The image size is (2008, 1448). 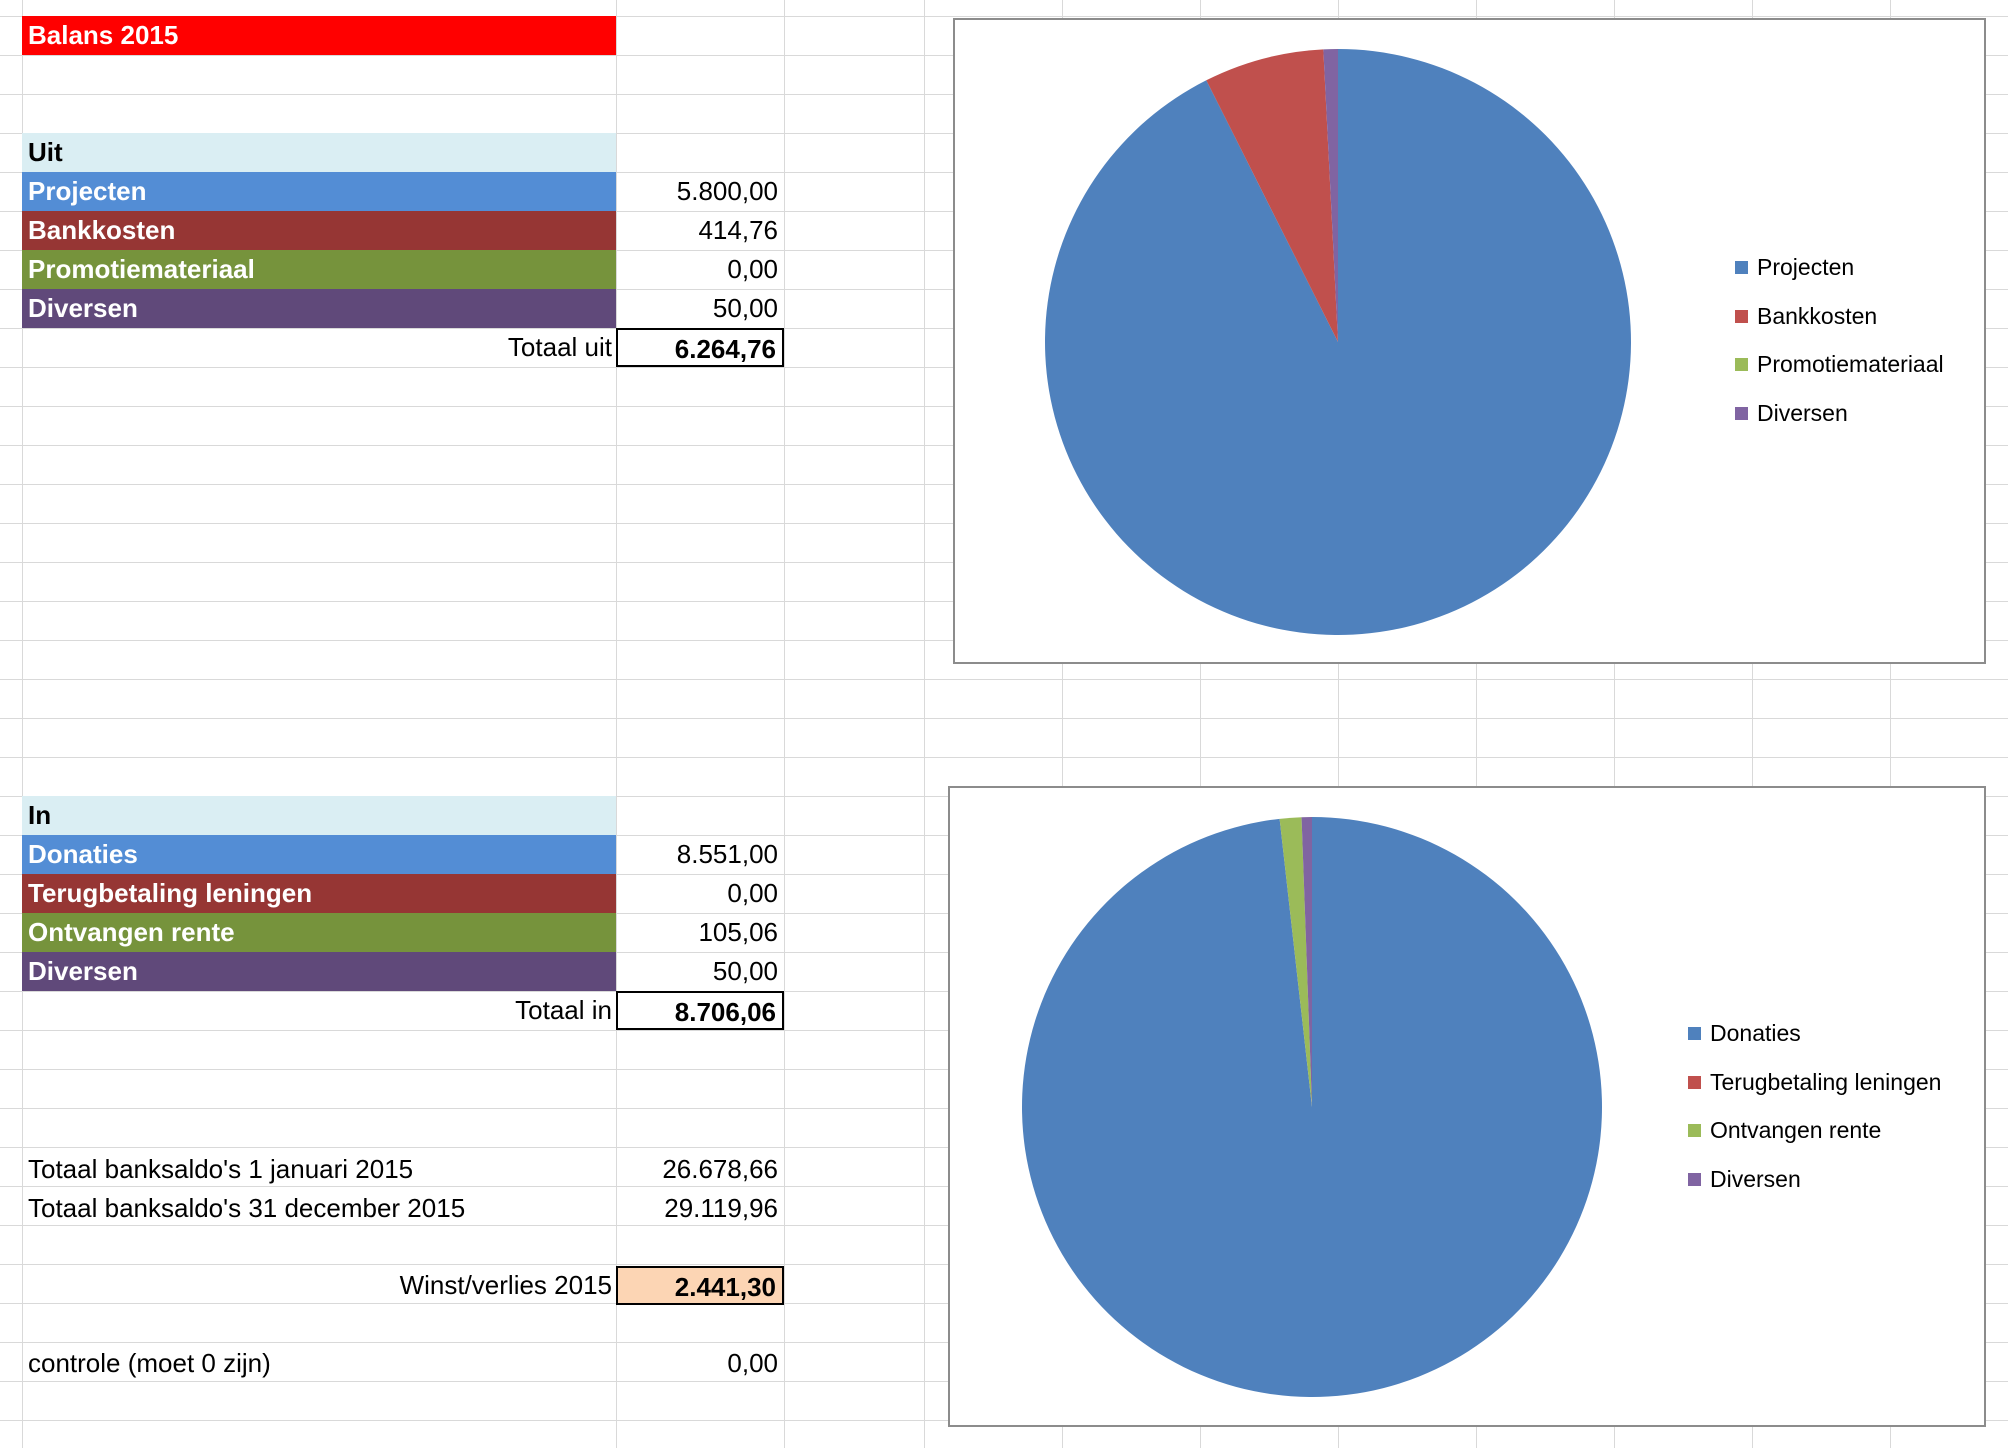 I want to click on legend-label: Ontvangen rente, so click(x=1796, y=1130).